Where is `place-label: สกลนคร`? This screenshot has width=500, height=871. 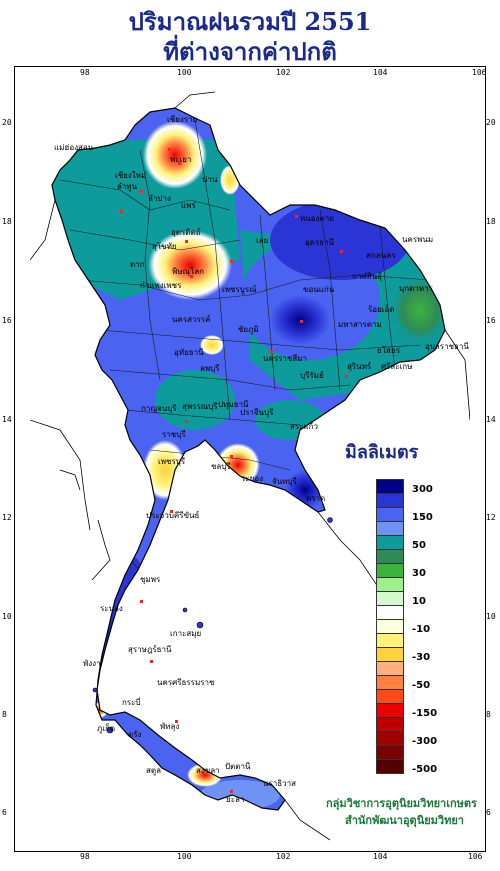 place-label: สกลนคร is located at coordinates (381, 255).